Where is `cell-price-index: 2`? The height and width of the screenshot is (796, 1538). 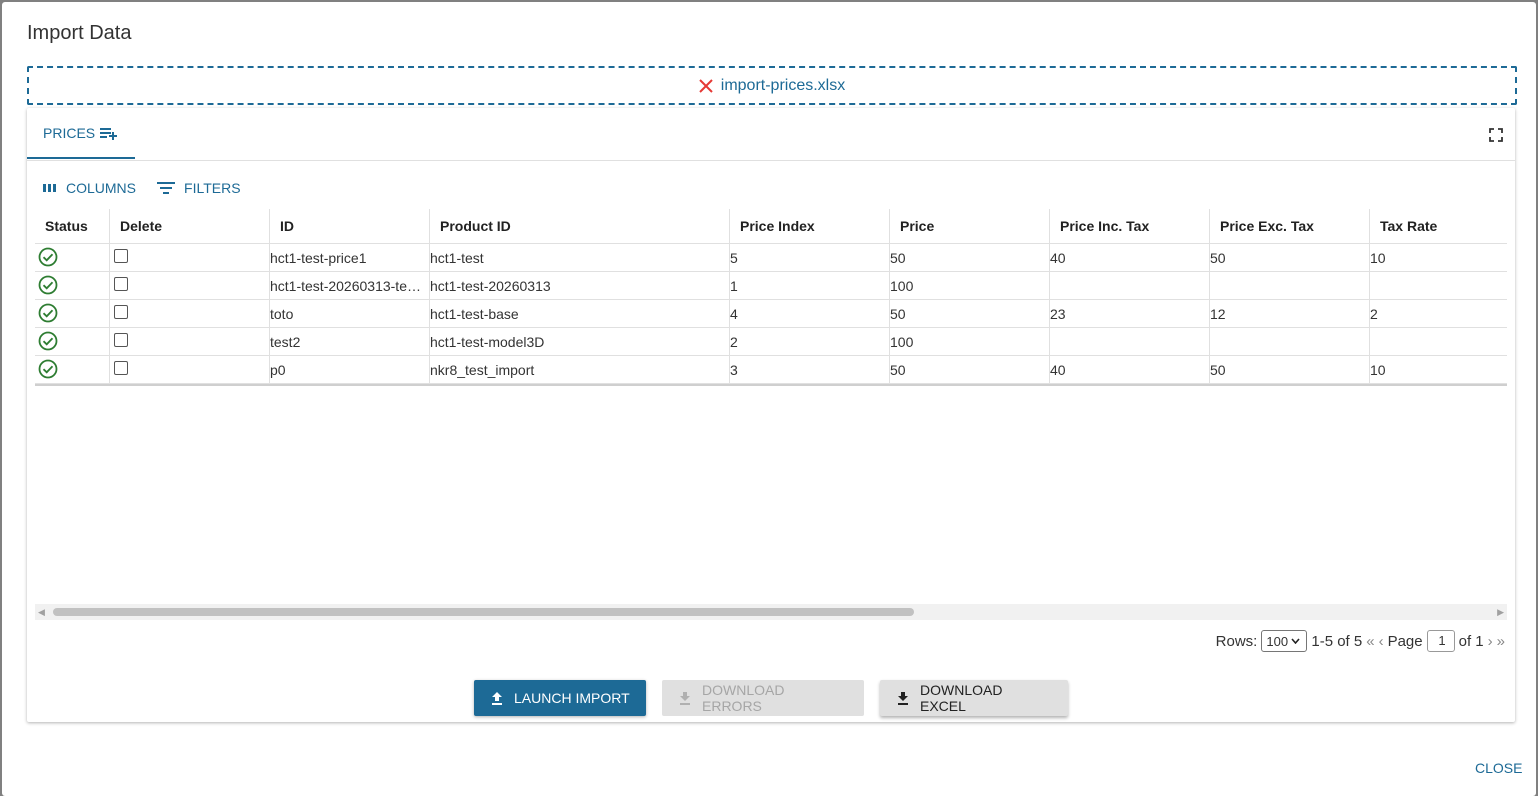 cell-price-index: 2 is located at coordinates (734, 342).